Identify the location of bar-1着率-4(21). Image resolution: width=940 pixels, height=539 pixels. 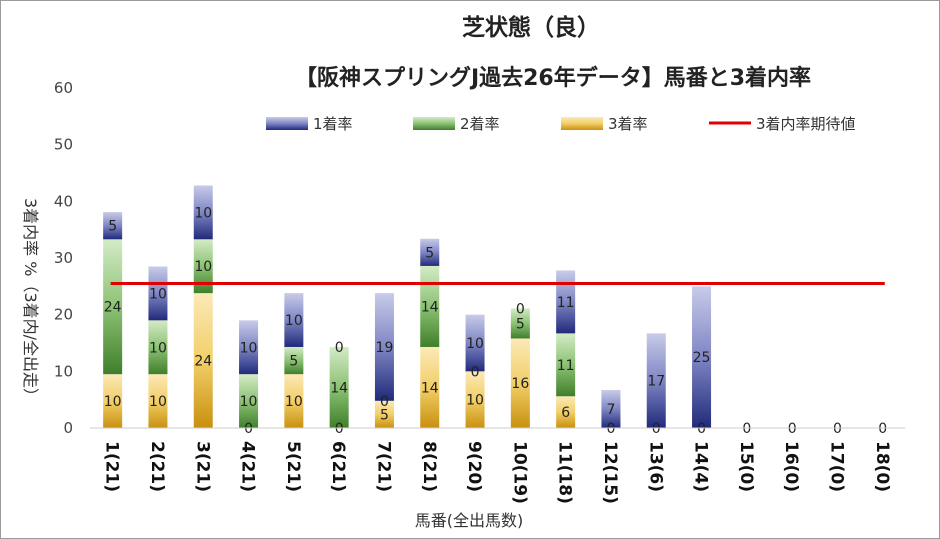
(249, 347).